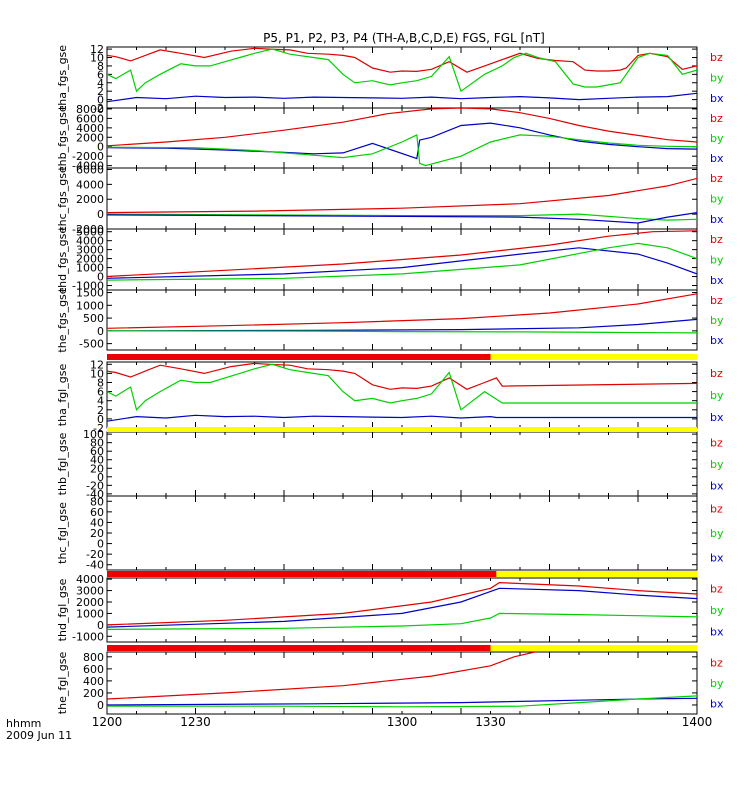 Image resolution: width=750 pixels, height=800 pixels. I want to click on y-tick-label: 80, so click(97, 443).